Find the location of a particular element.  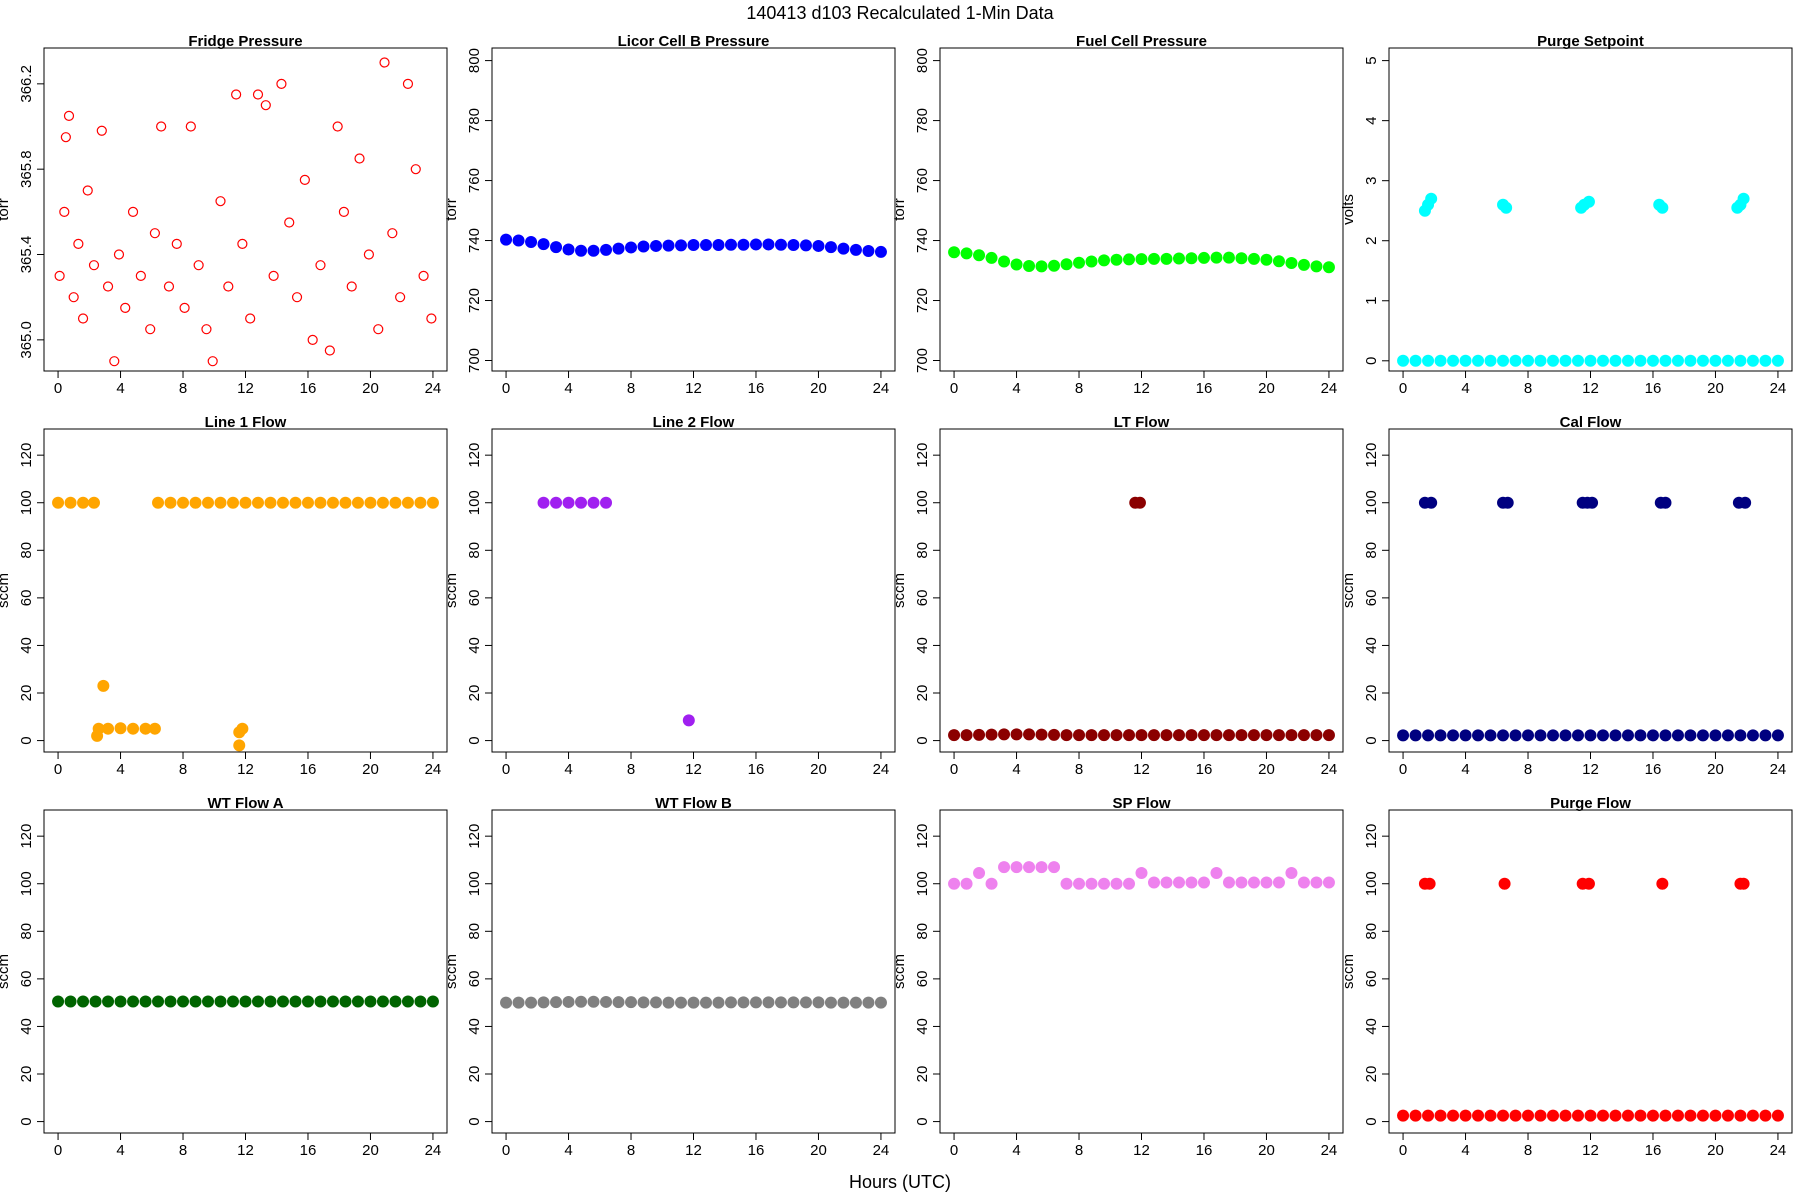

y-tick-label: 740 is located at coordinates (474, 240).